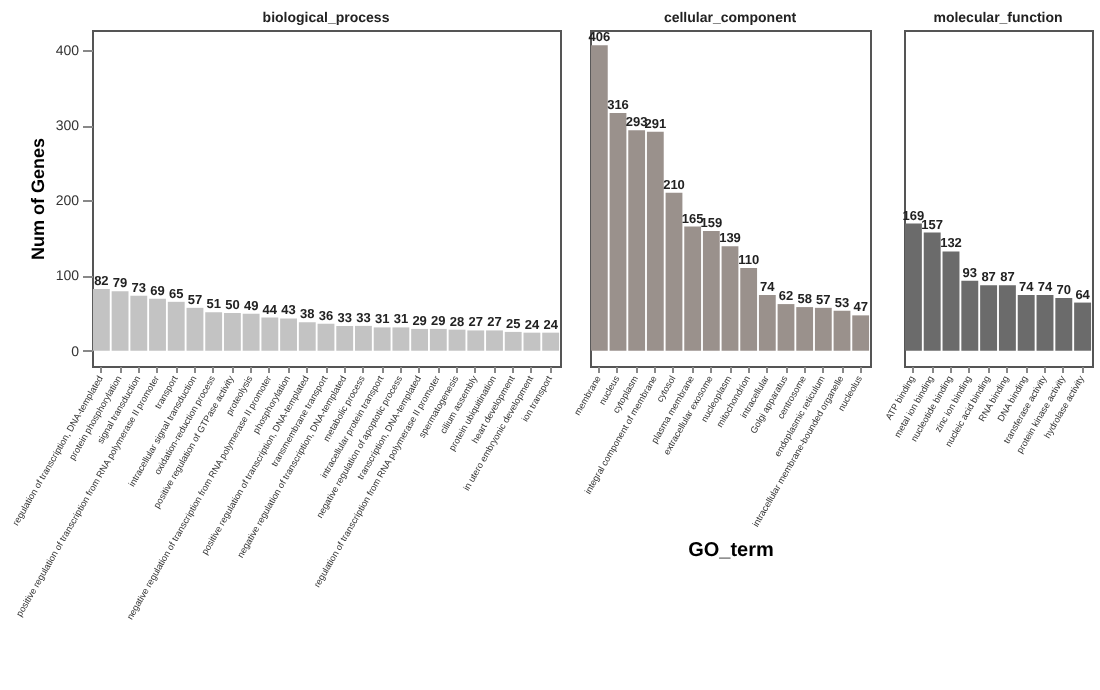  What do you see at coordinates (731, 551) in the screenshot?
I see `x-axis-title: GO_term` at bounding box center [731, 551].